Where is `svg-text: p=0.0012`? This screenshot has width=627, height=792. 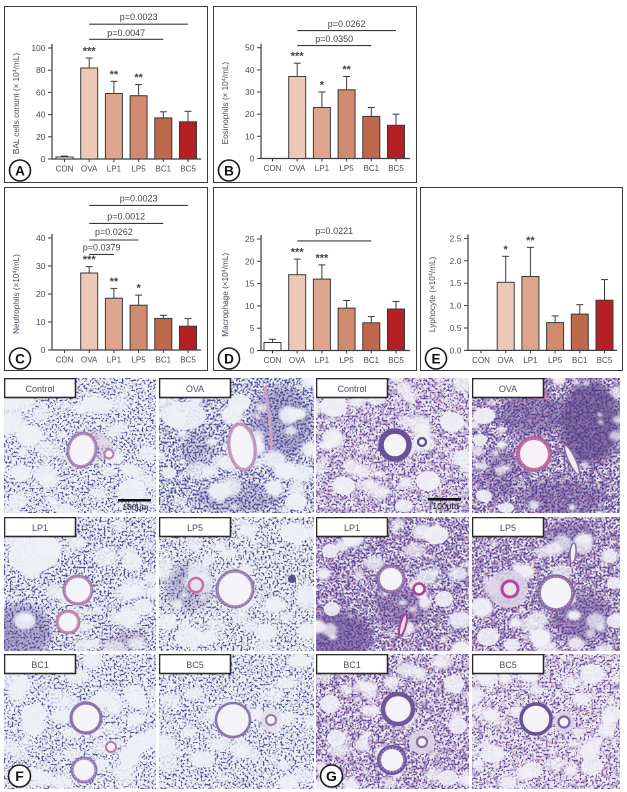
svg-text: p=0.0012 is located at coordinates (126, 216).